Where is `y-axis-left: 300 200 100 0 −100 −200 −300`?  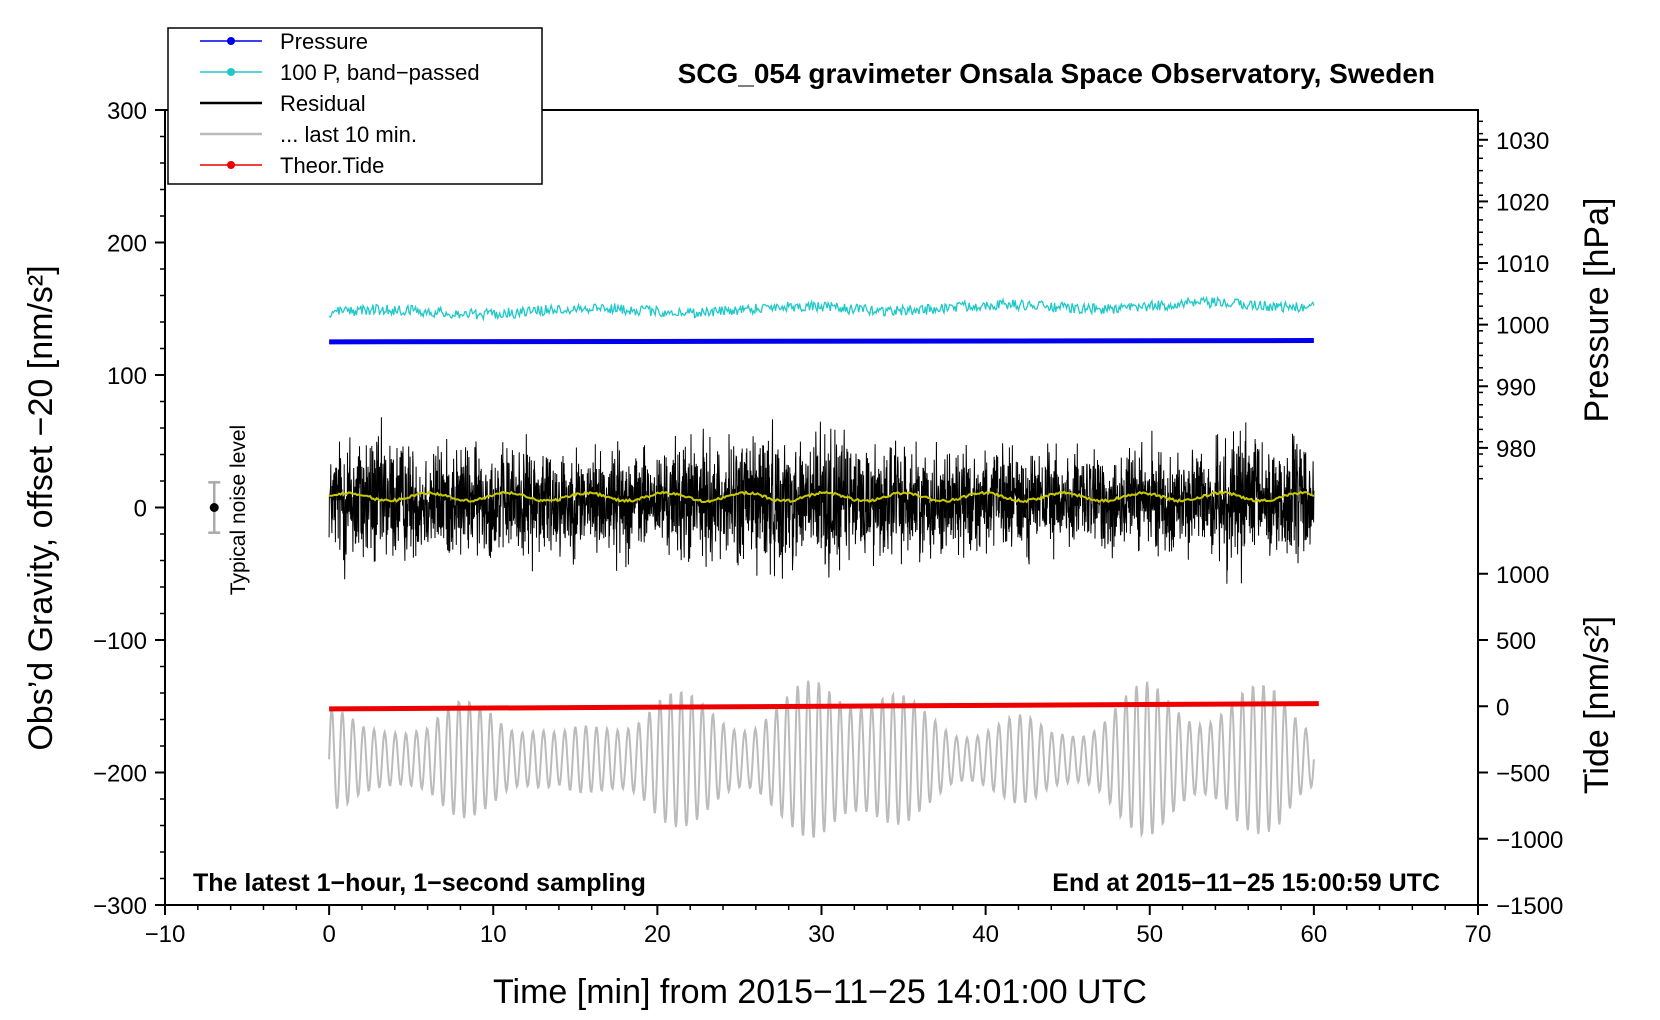 y-axis-left: 300 200 100 0 −100 −200 −300 is located at coordinates (129, 509).